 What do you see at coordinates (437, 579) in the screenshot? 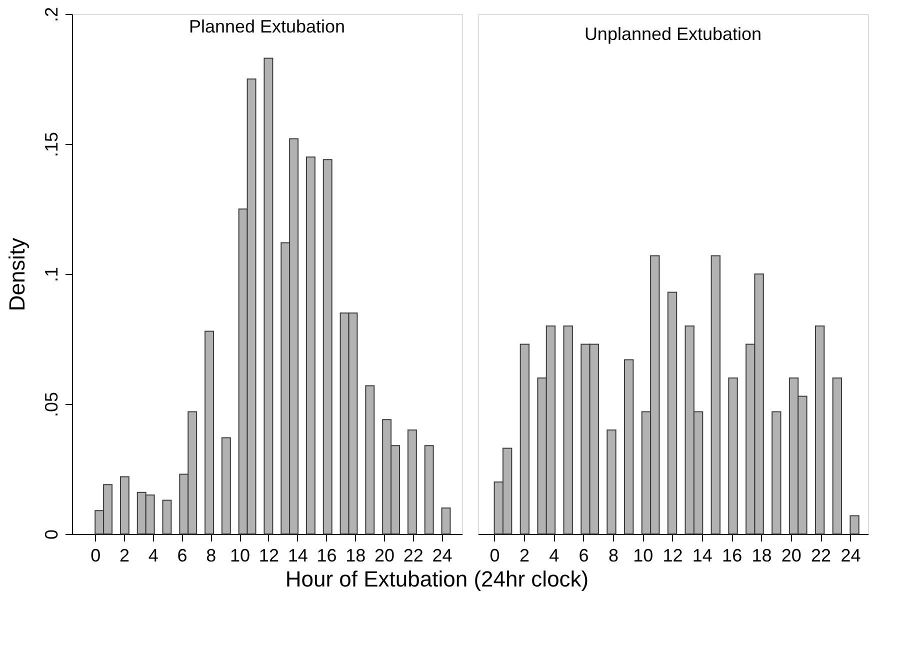
I see `x-axis-title: Hour of Extubation (24hr clock)` at bounding box center [437, 579].